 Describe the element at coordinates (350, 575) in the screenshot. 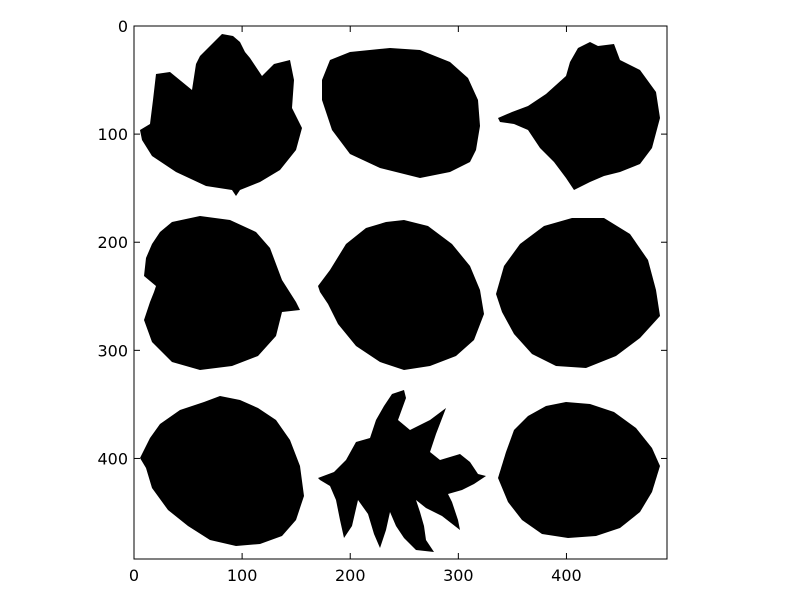

I see `x-tick-label: 200` at that location.